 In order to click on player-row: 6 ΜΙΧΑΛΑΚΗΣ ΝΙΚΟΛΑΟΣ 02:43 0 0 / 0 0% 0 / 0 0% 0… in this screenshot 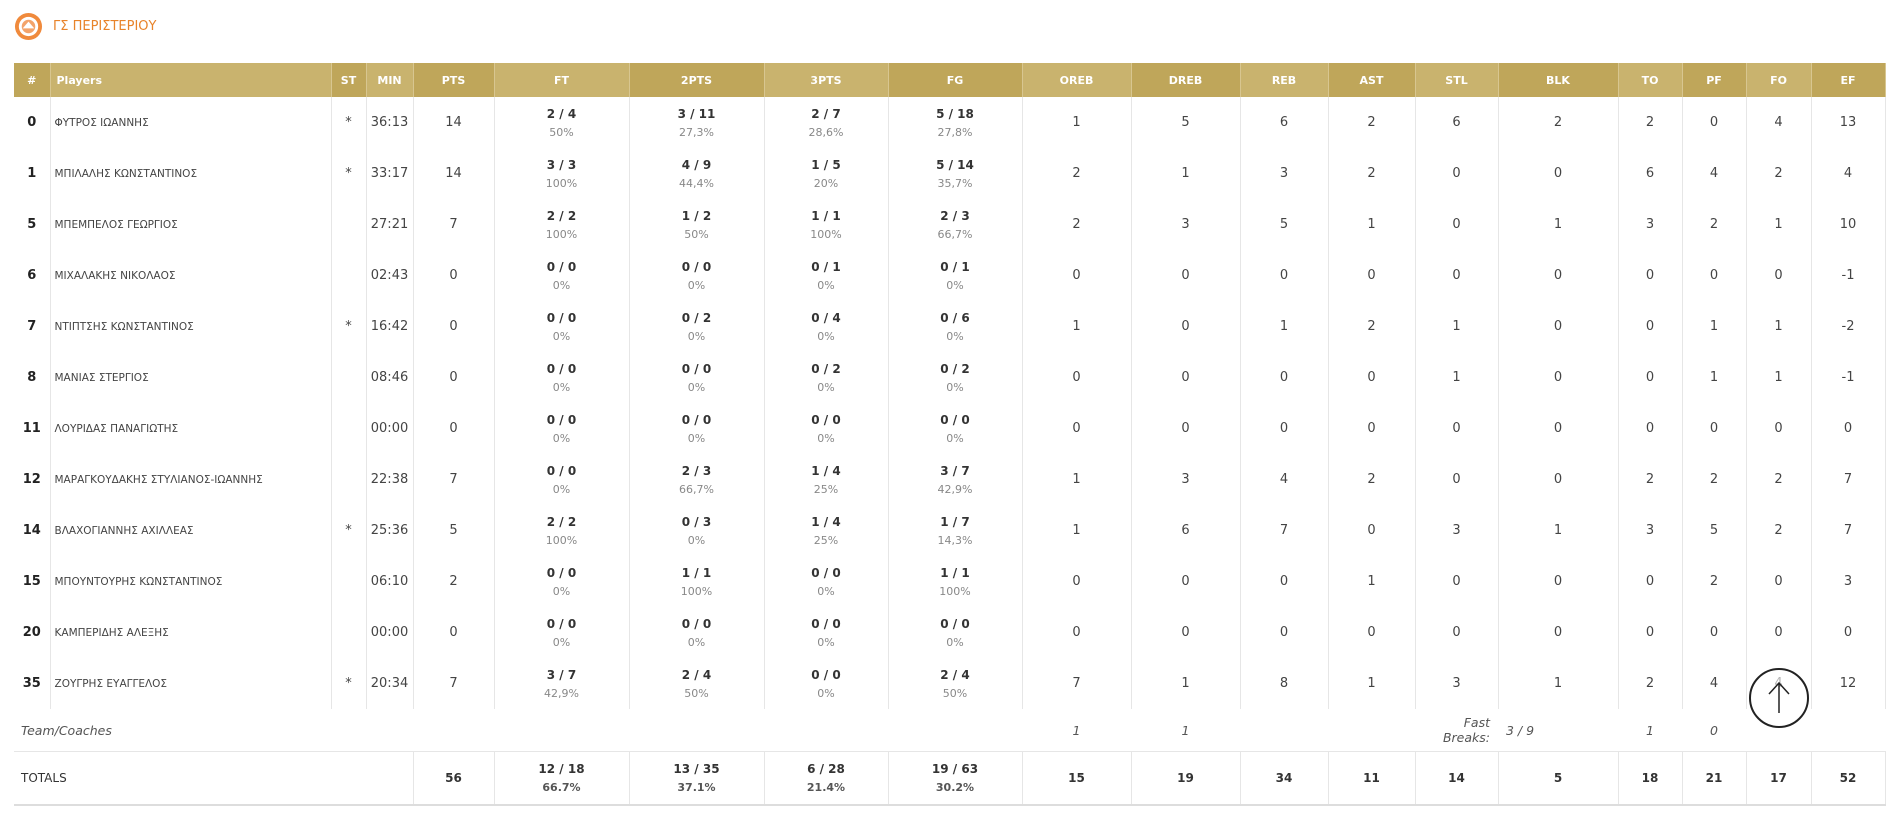, I will do `click(950, 275)`.